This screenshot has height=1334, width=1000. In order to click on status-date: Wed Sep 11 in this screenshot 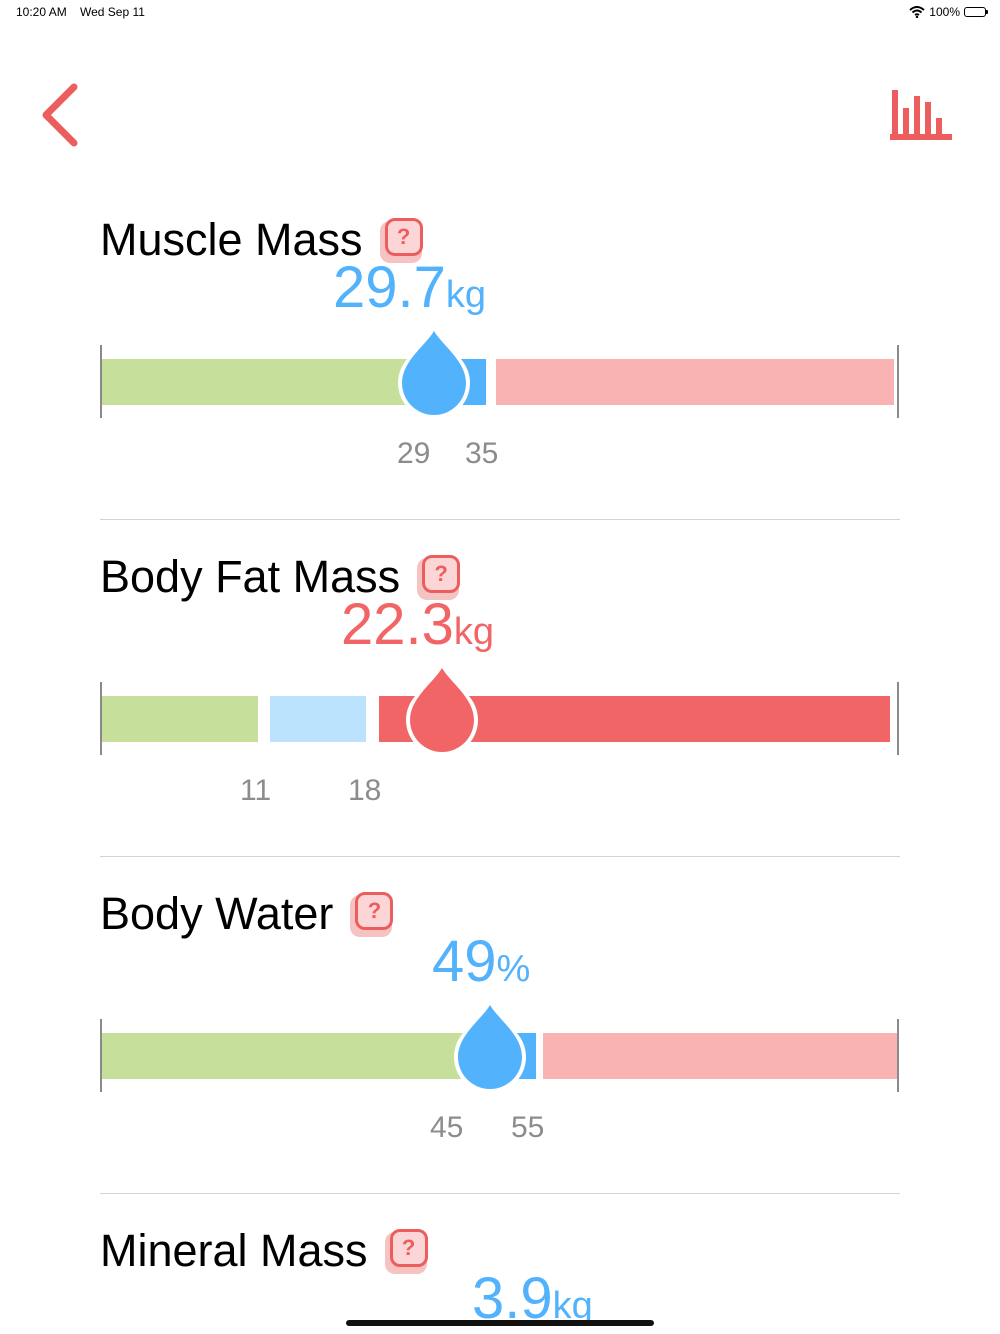, I will do `click(112, 12)`.